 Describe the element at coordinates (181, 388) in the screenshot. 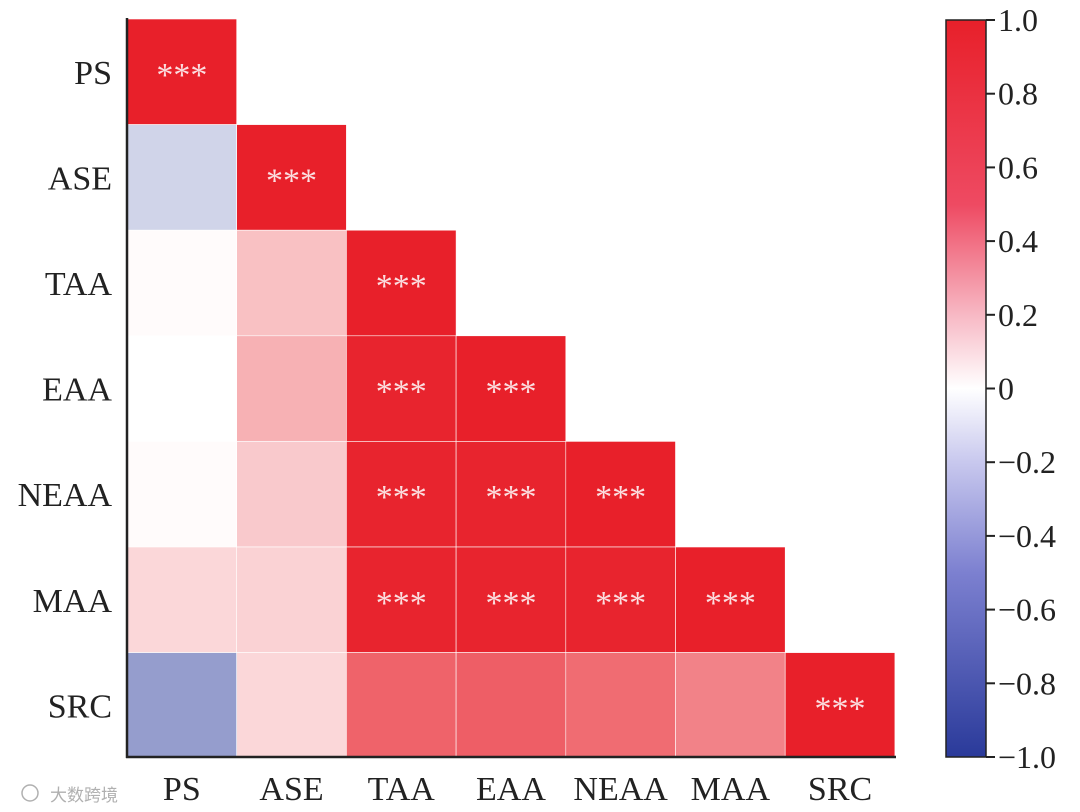

I see `heatmap-cell-eaa-ps` at that location.